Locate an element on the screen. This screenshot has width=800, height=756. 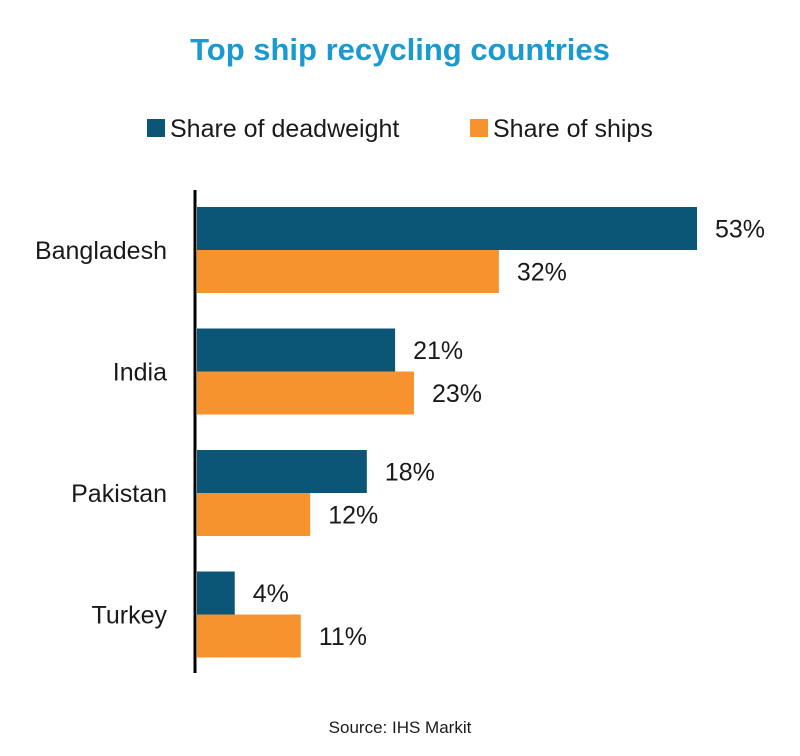
bar-bangladesh-share-of-ships is located at coordinates (348, 271).